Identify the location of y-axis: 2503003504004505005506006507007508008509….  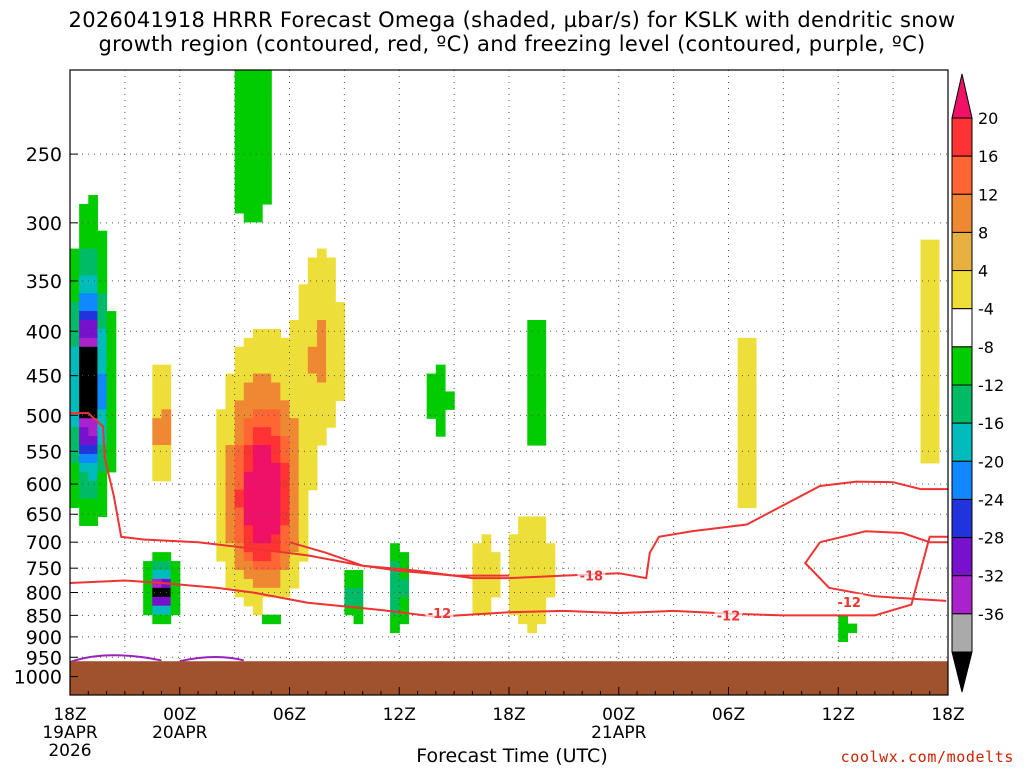
(46, 416).